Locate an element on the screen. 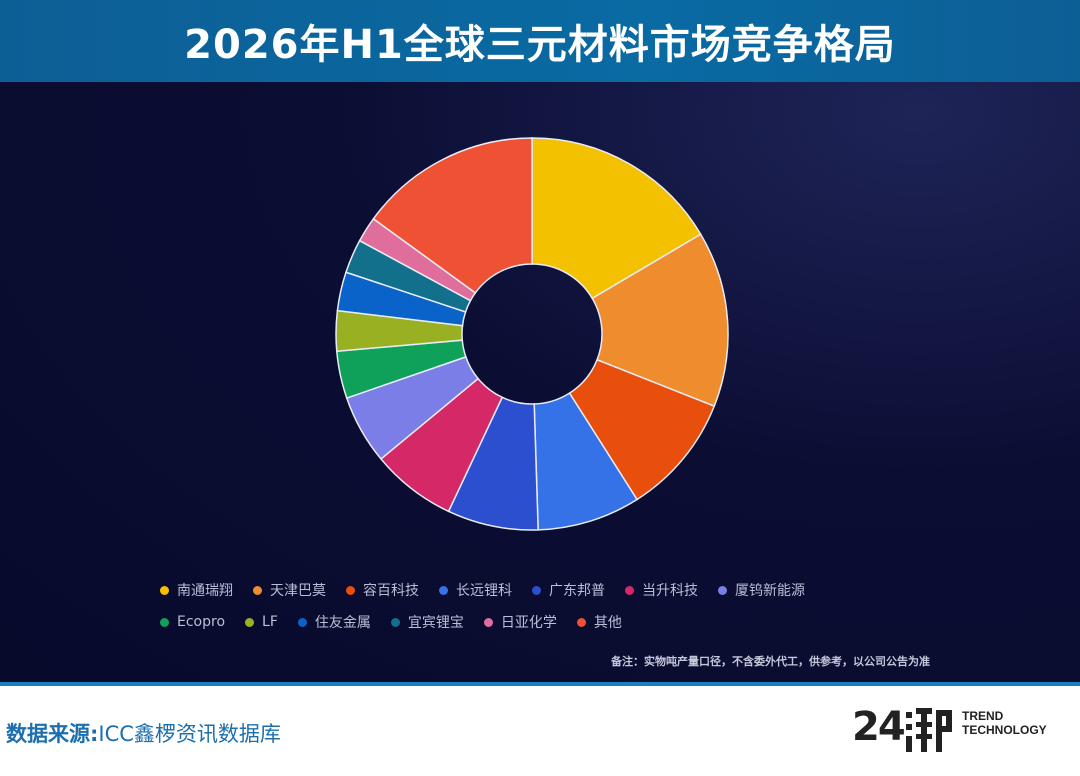 Image resolution: width=1080 pixels, height=776 pixels. legend-label: 宜宾锂宝 is located at coordinates (435, 623).